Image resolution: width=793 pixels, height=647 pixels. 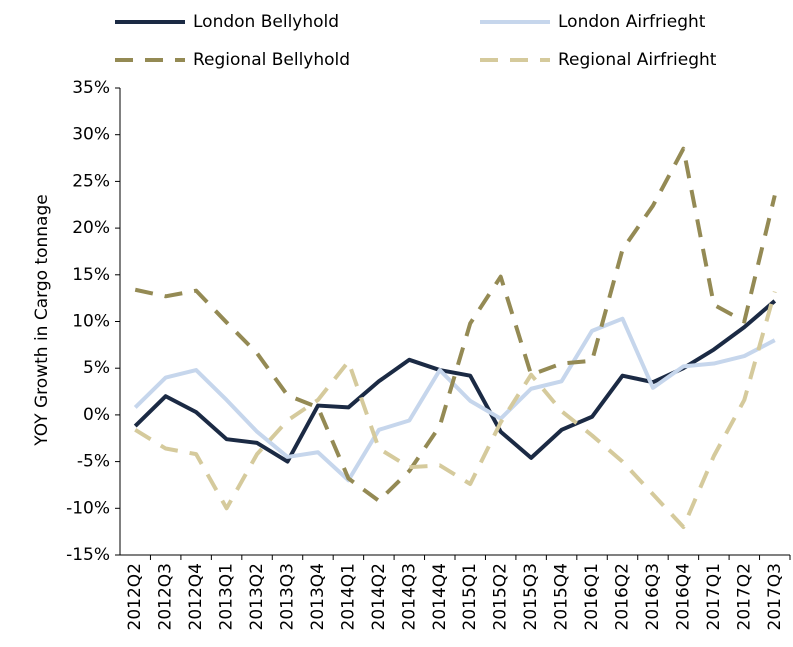 I want to click on y-tick-label: 35%, so click(x=91, y=88).